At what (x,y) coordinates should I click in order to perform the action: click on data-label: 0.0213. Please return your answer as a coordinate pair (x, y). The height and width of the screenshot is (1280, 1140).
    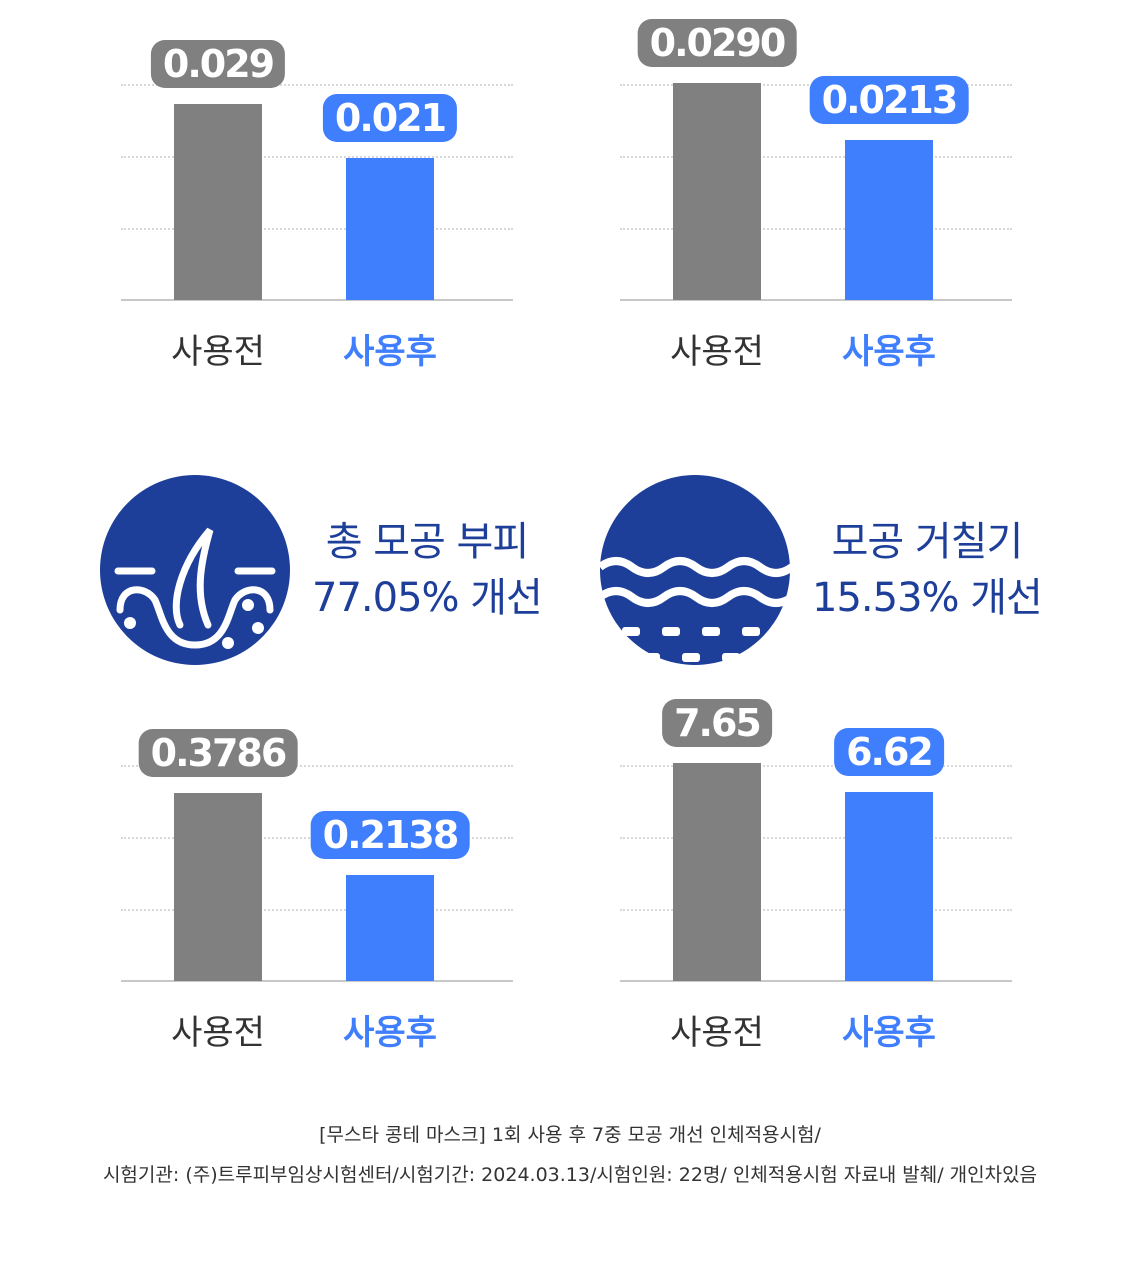
    Looking at the image, I should click on (889, 100).